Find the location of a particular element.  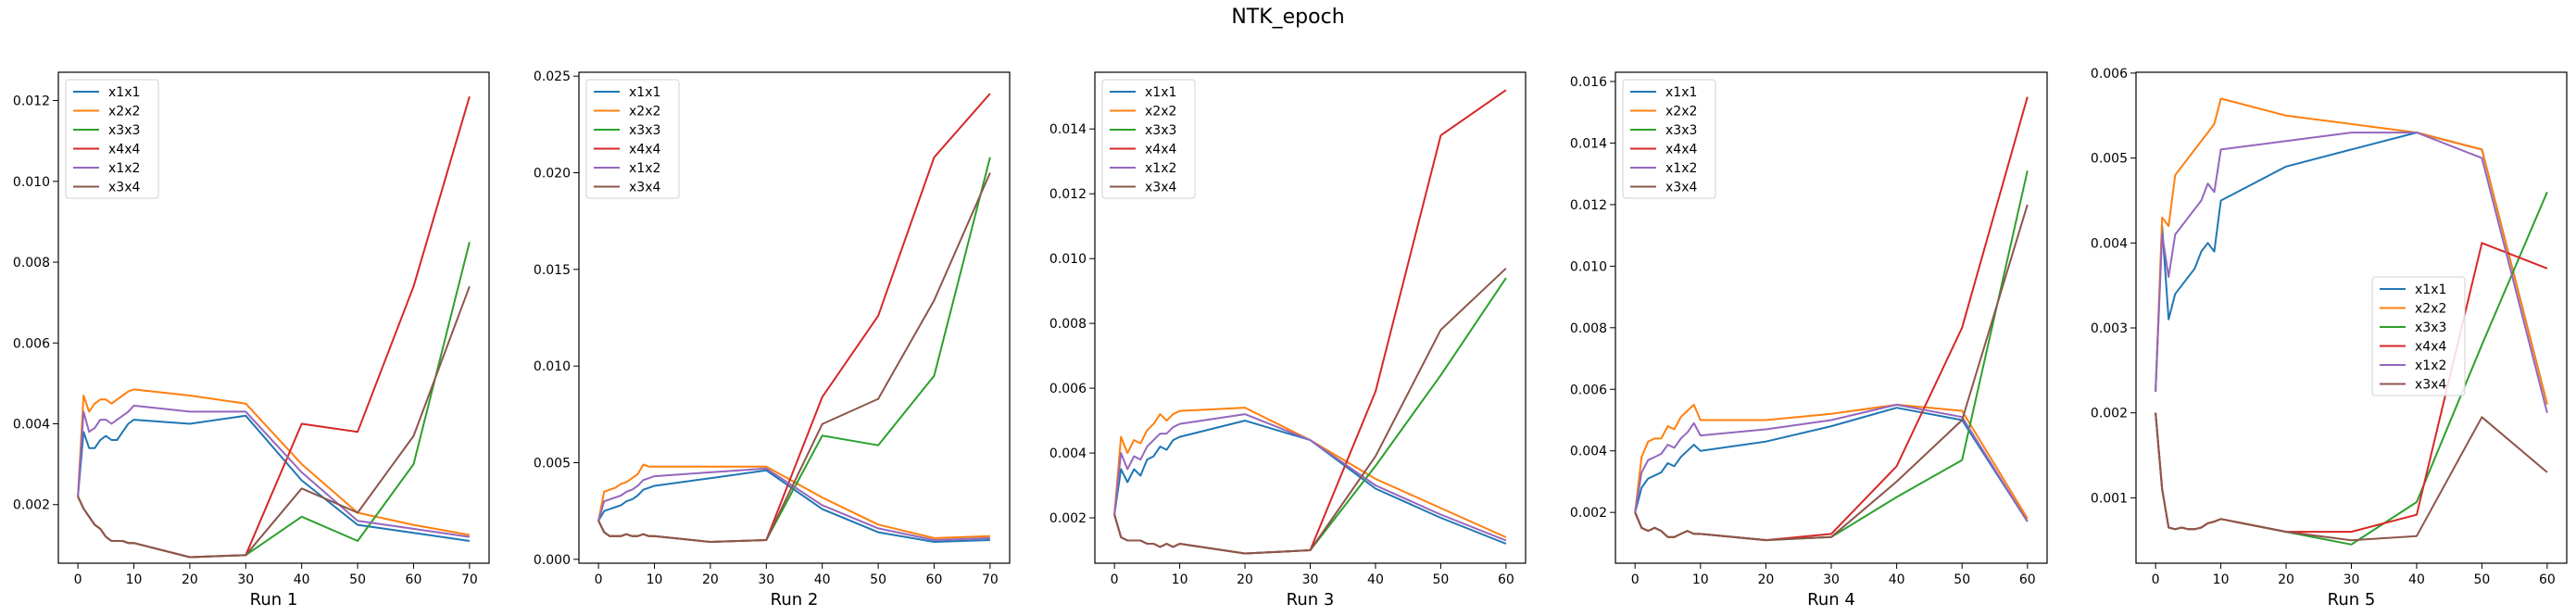

y-tick-label: 0.001 is located at coordinates (2109, 498).